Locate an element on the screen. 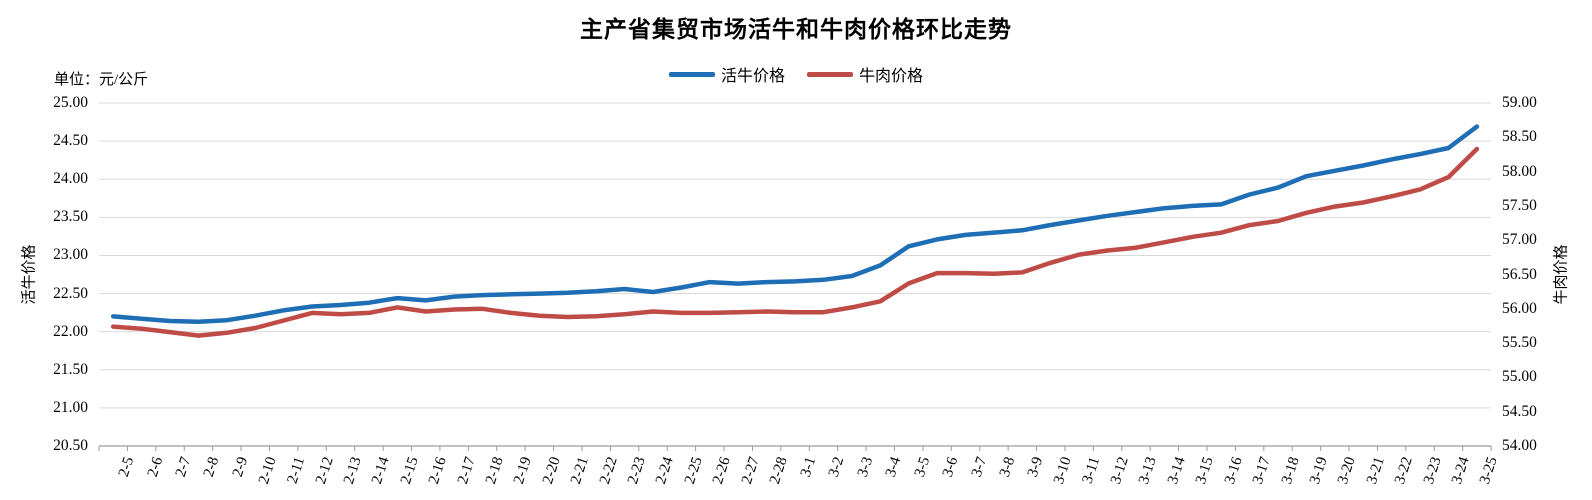 The image size is (1592, 500). legend-label-live-cattle: 活牛价格 is located at coordinates (752, 76).